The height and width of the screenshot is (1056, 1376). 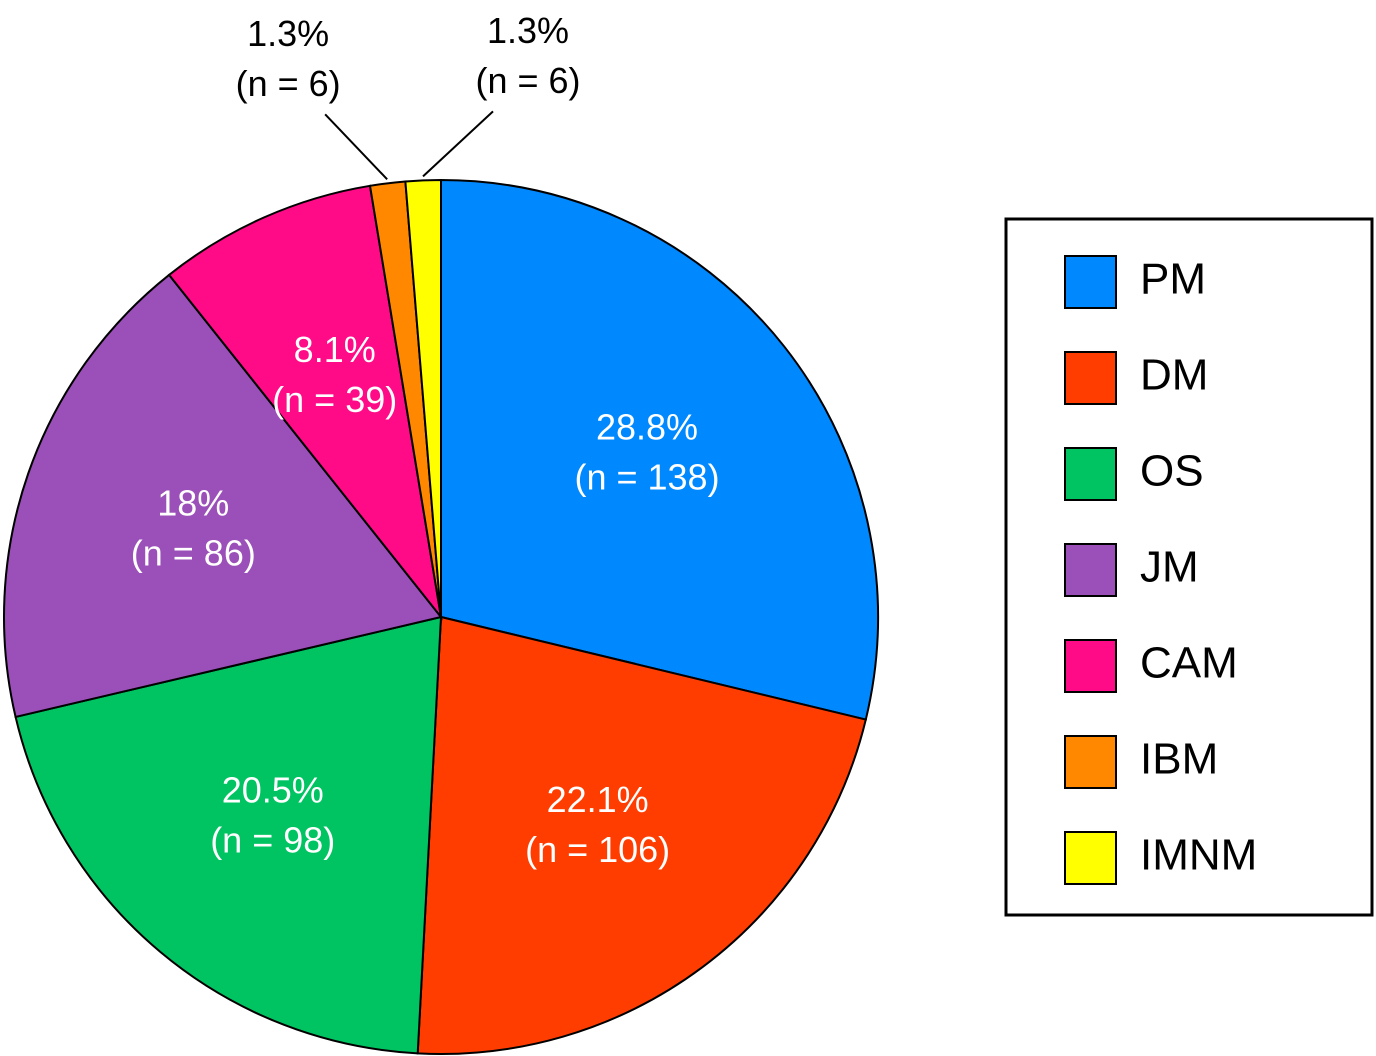 I want to click on slice-label: 20.5%, so click(x=273, y=790).